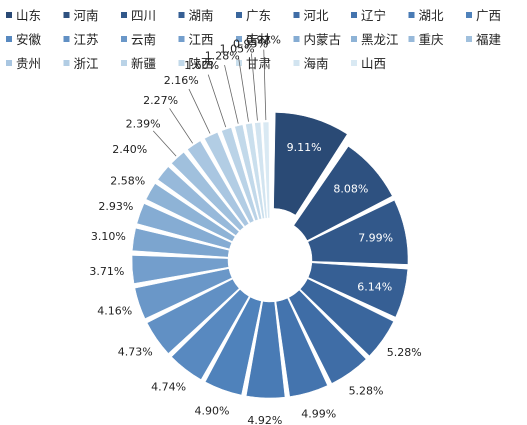  What do you see at coordinates (373, 63) in the screenshot?
I see `legend-label: 山西` at bounding box center [373, 63].